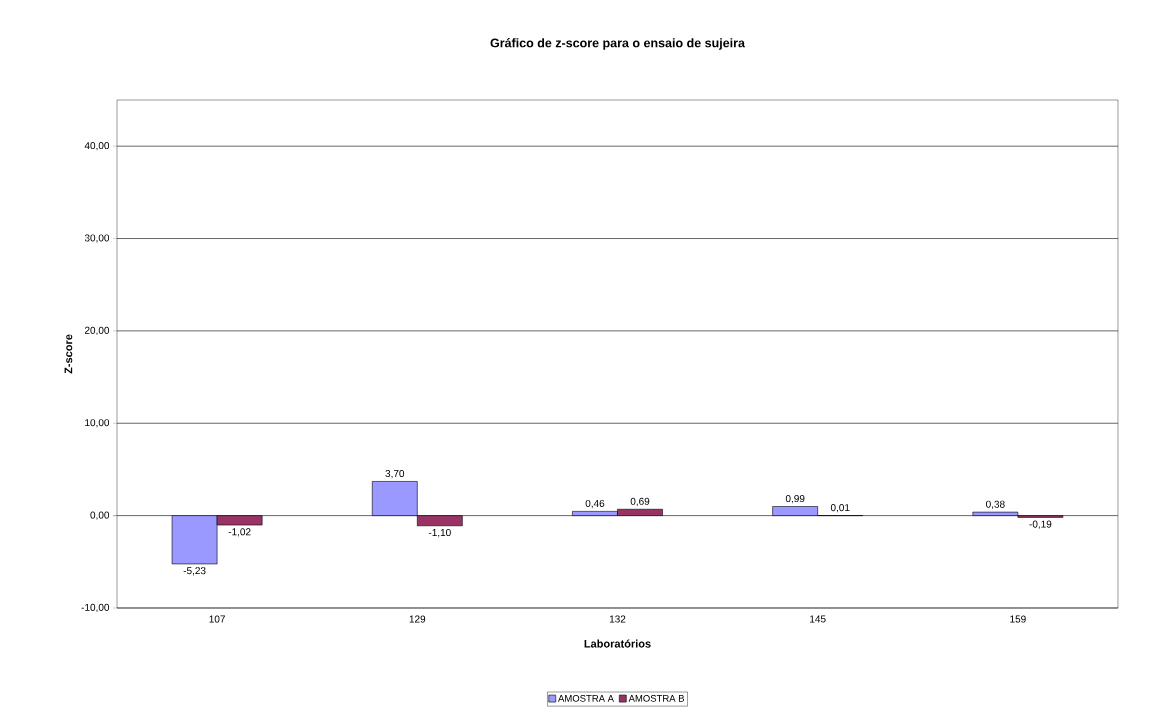 The height and width of the screenshot is (720, 1162). Describe the element at coordinates (97, 331) in the screenshot. I see `y-tick-label: 20,00` at that location.